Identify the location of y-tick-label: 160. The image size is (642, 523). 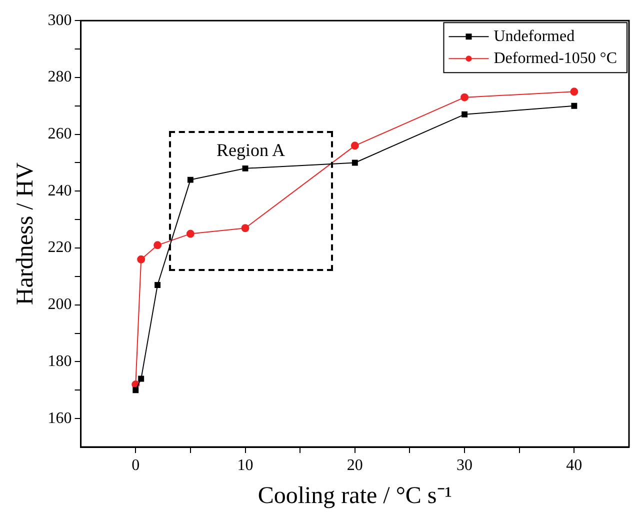
(60, 418).